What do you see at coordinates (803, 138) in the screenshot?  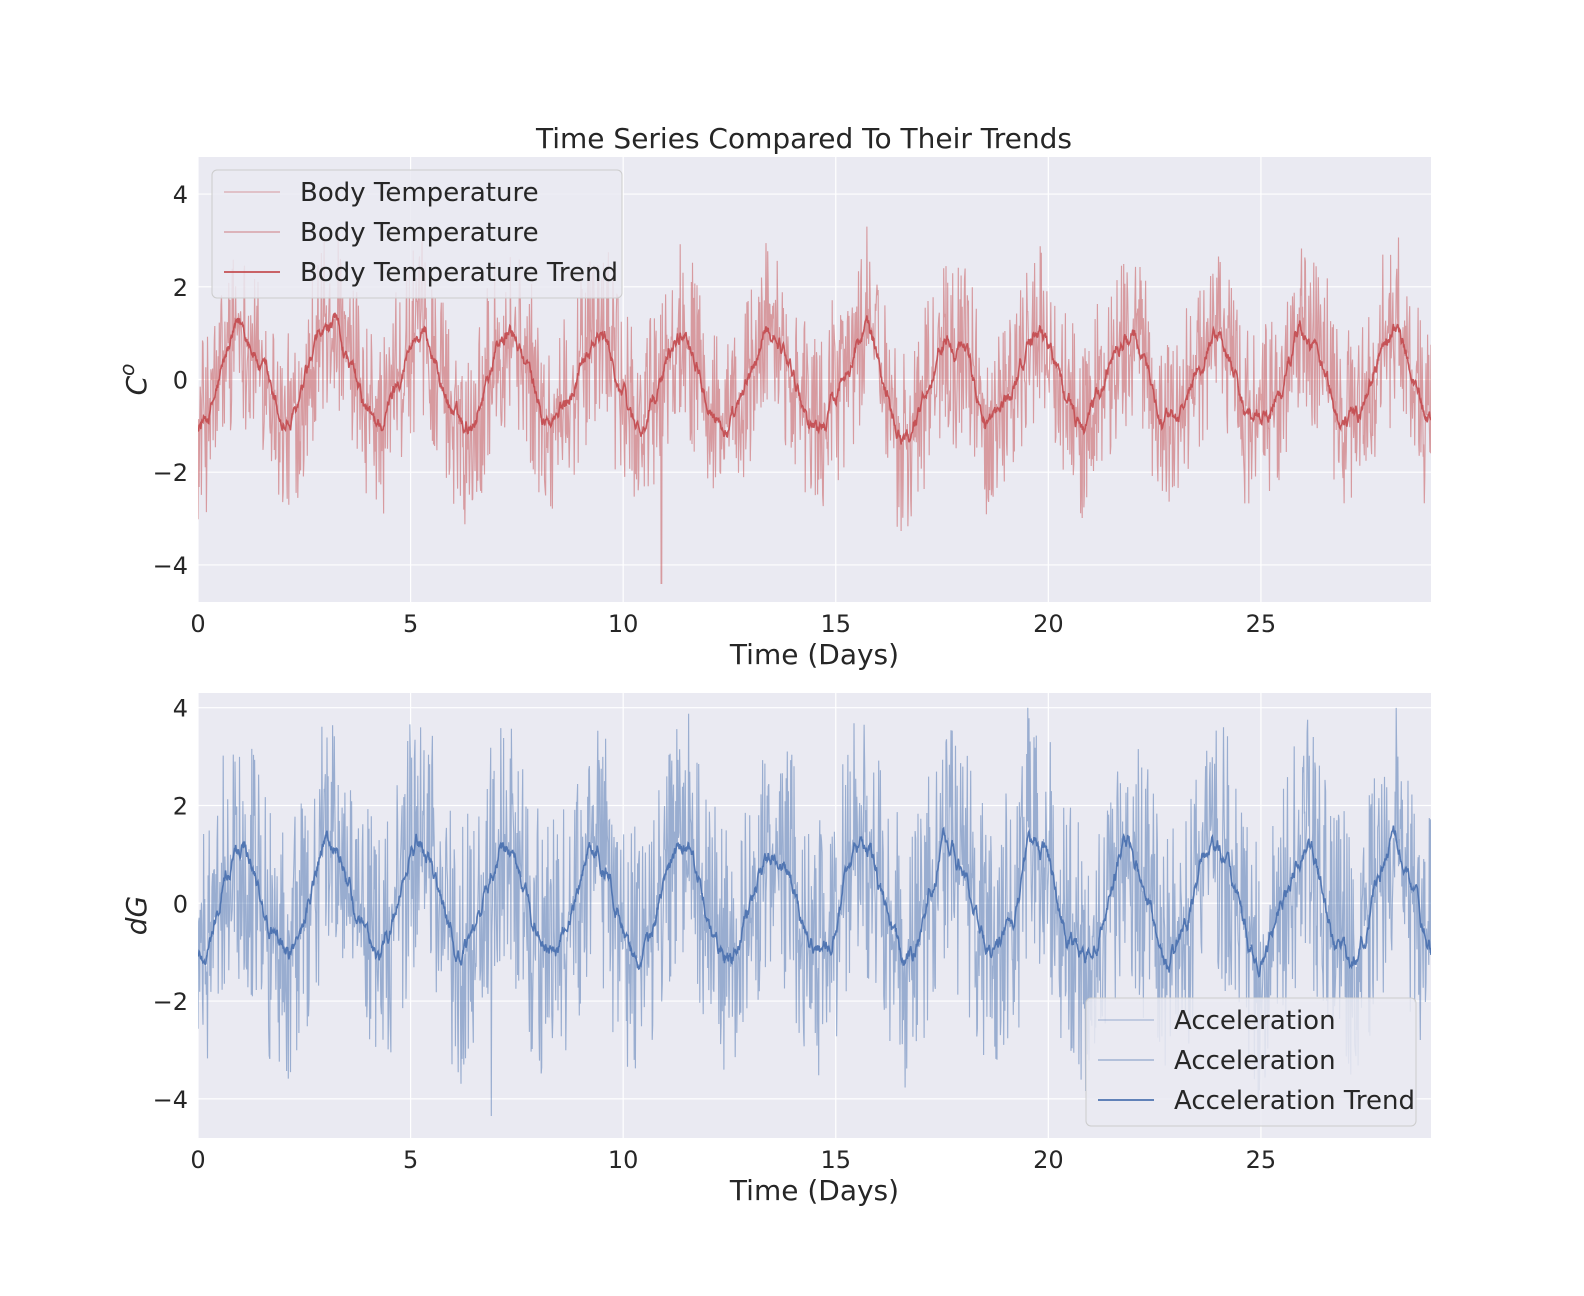 I see `figure-title: Time Series Compared To Their Trends` at bounding box center [803, 138].